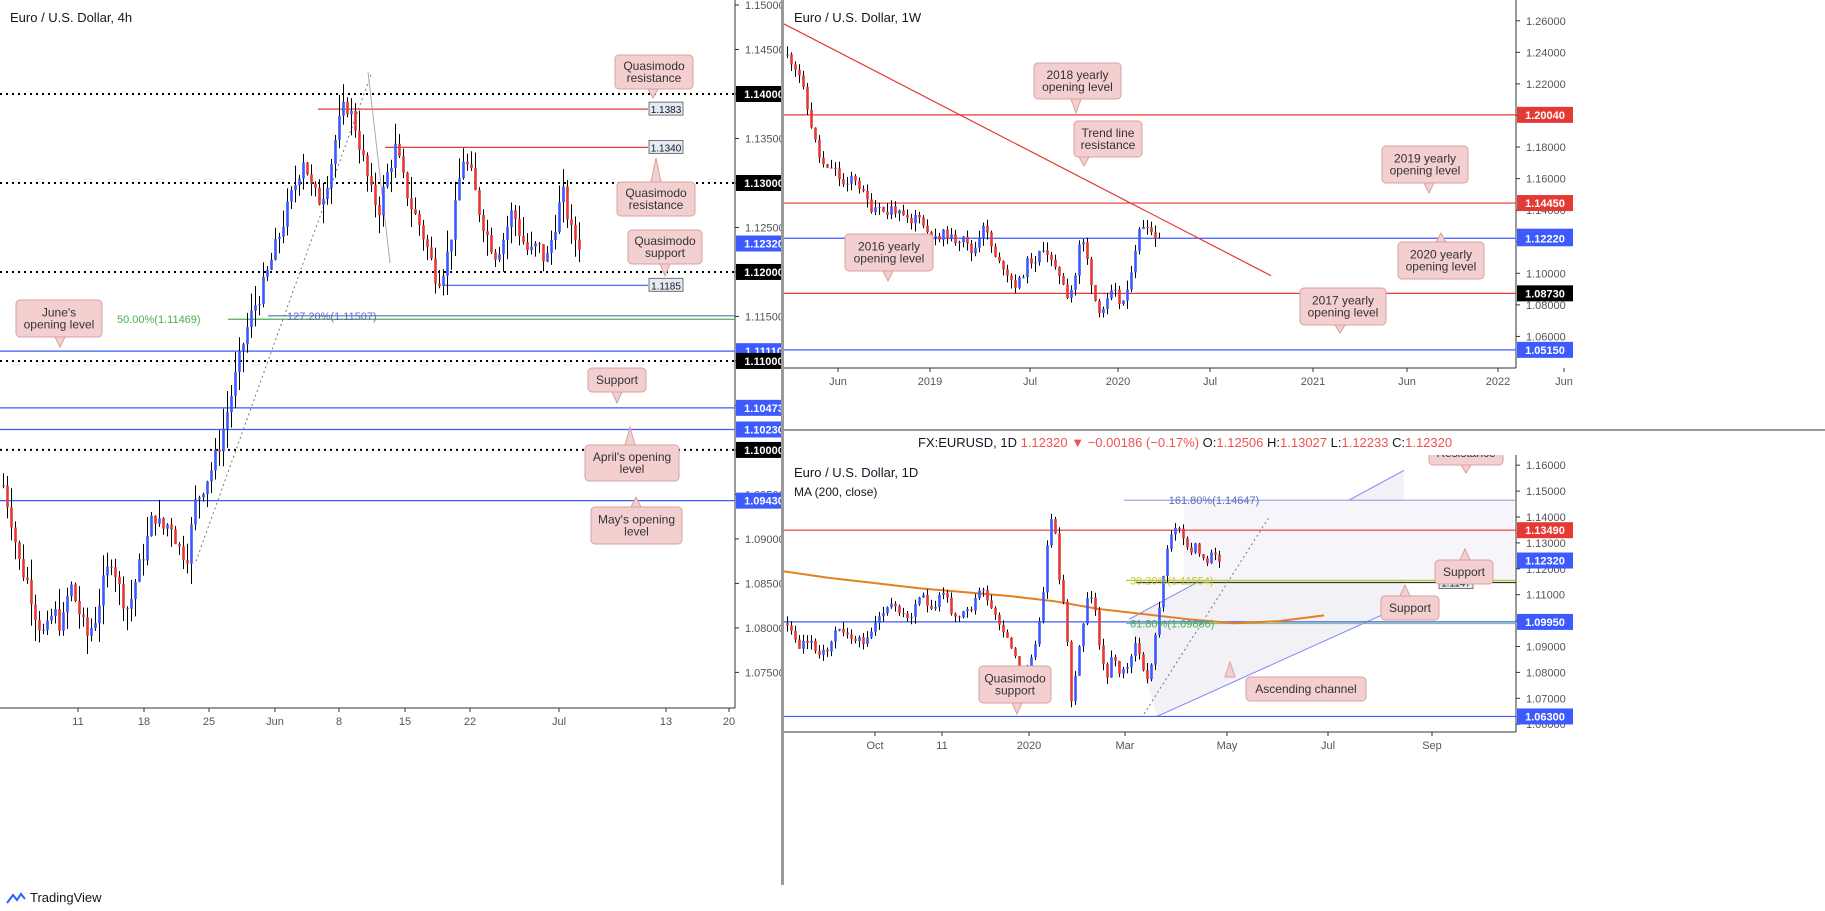  What do you see at coordinates (1143, 442) in the screenshot?
I see `legend-change: −0.00186 (−0.17%)` at bounding box center [1143, 442].